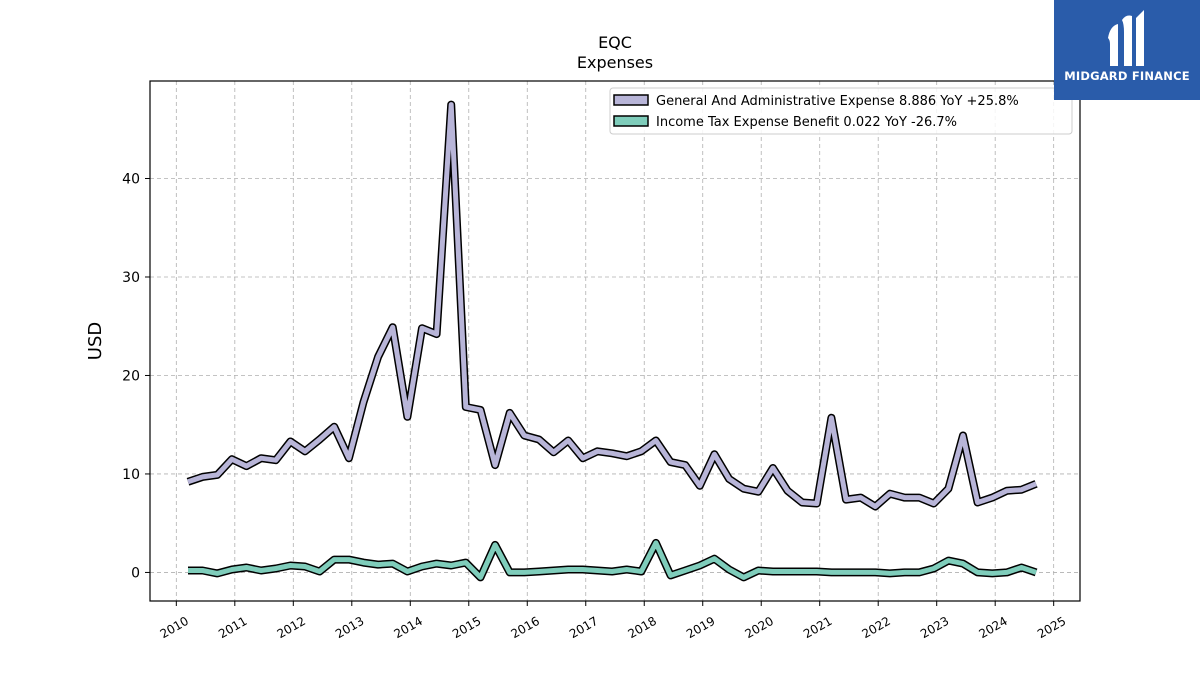 The height and width of the screenshot is (675, 1200). I want to click on x-tick-label: 2014, so click(408, 627).